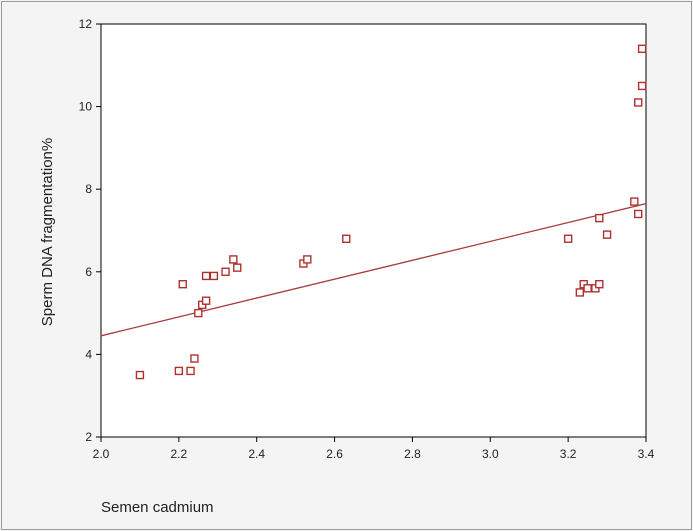 This screenshot has width=693, height=531. What do you see at coordinates (157, 507) in the screenshot?
I see `x-axis-title: Semen cadmium` at bounding box center [157, 507].